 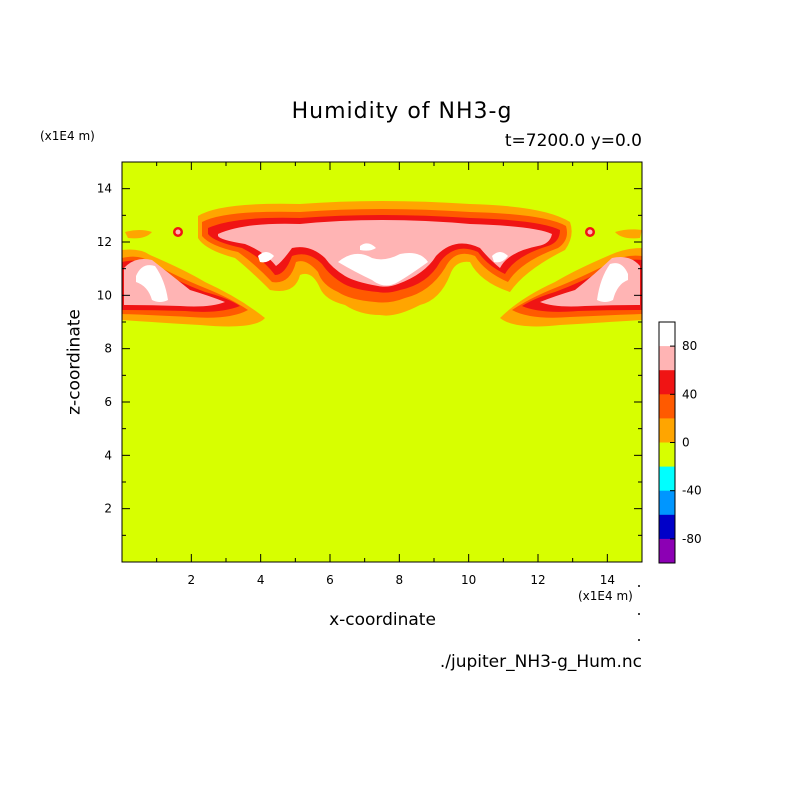 I want to click on y-tick-label: 2, so click(x=108, y=509).